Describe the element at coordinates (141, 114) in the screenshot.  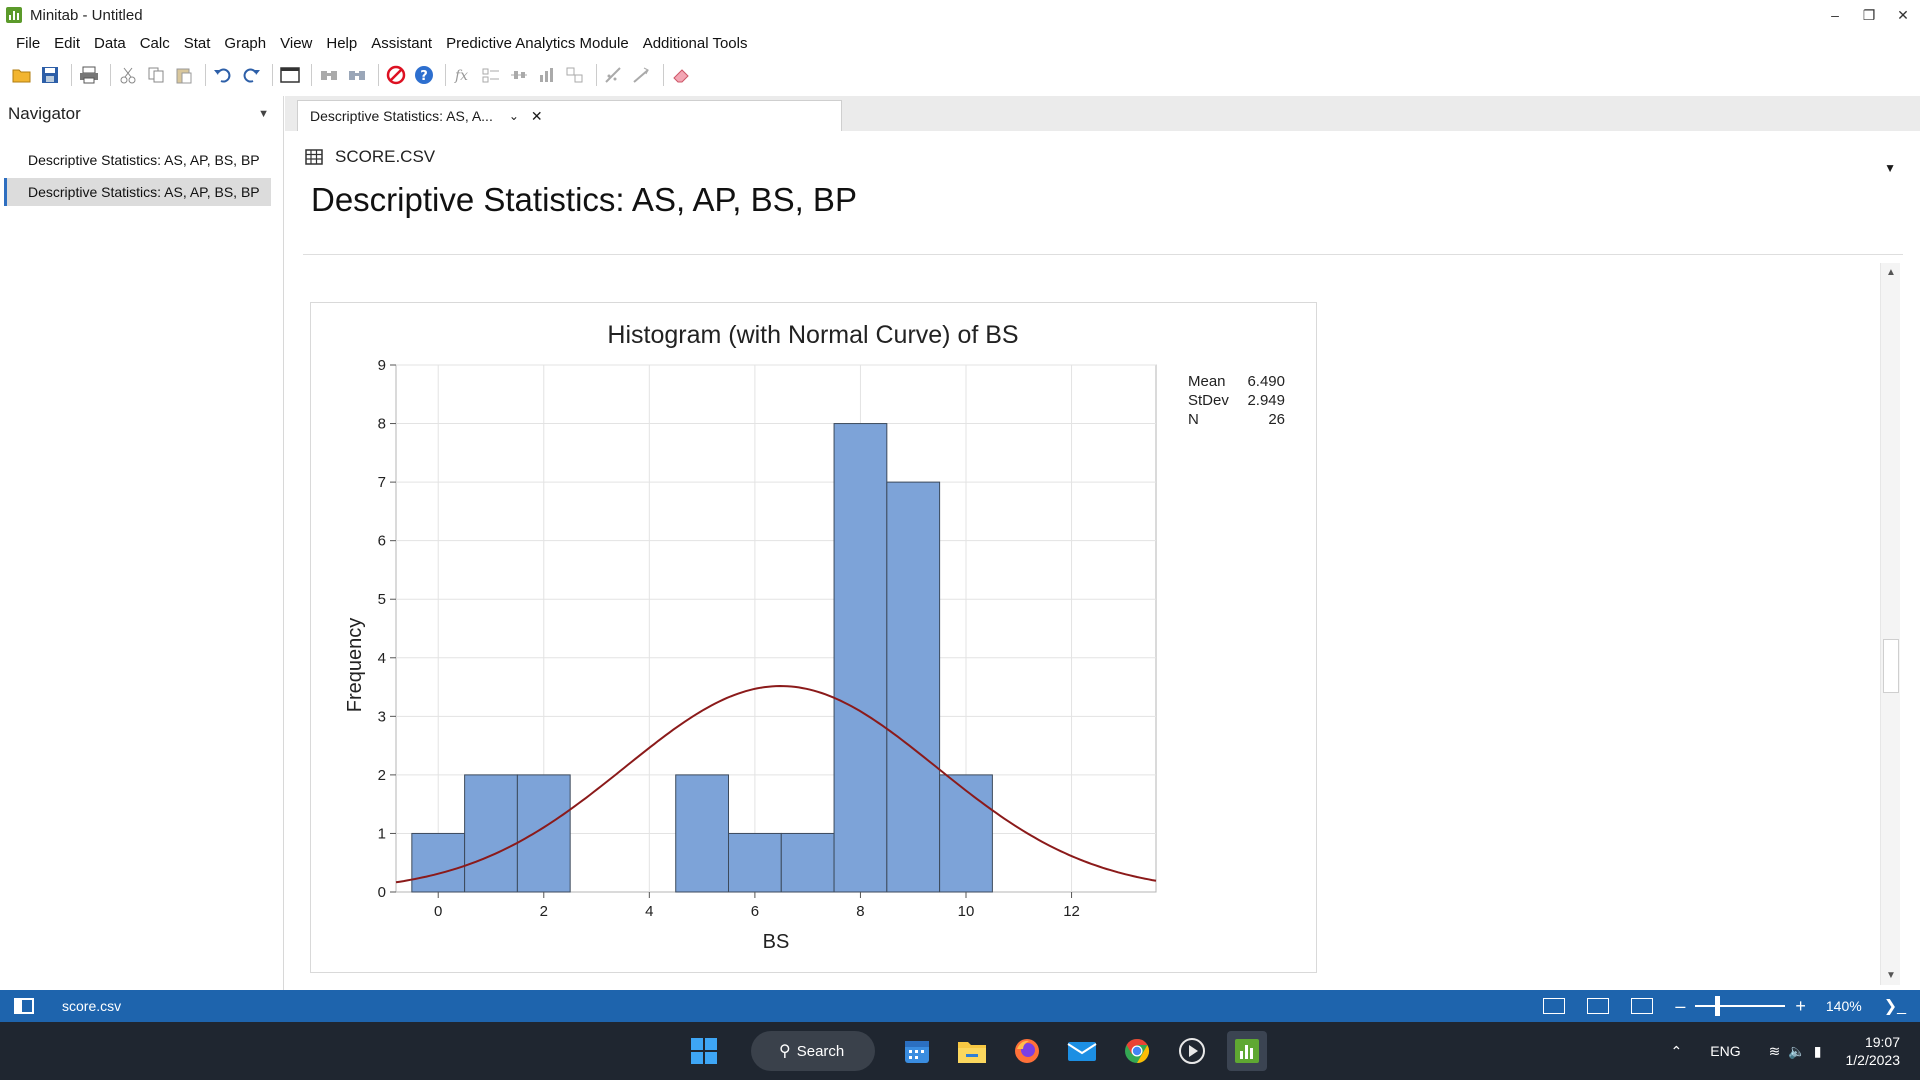
I see `navigator-header: Navigator ▼` at that location.